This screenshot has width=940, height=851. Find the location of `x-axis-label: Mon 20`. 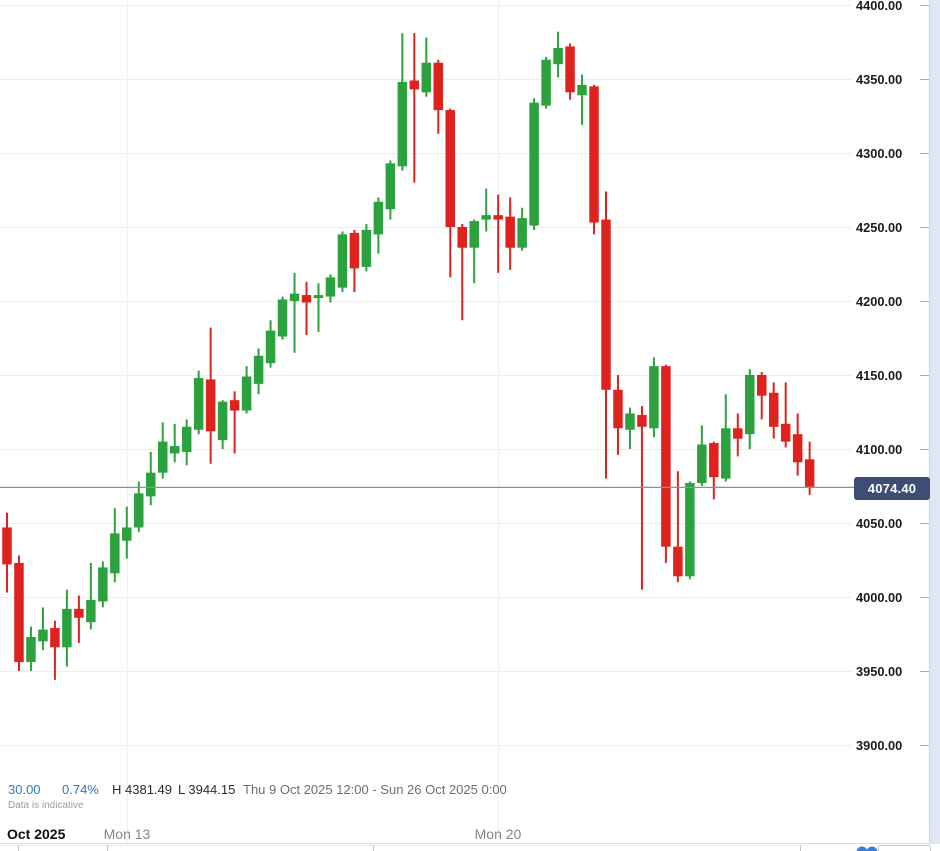

x-axis-label: Mon 20 is located at coordinates (498, 834).